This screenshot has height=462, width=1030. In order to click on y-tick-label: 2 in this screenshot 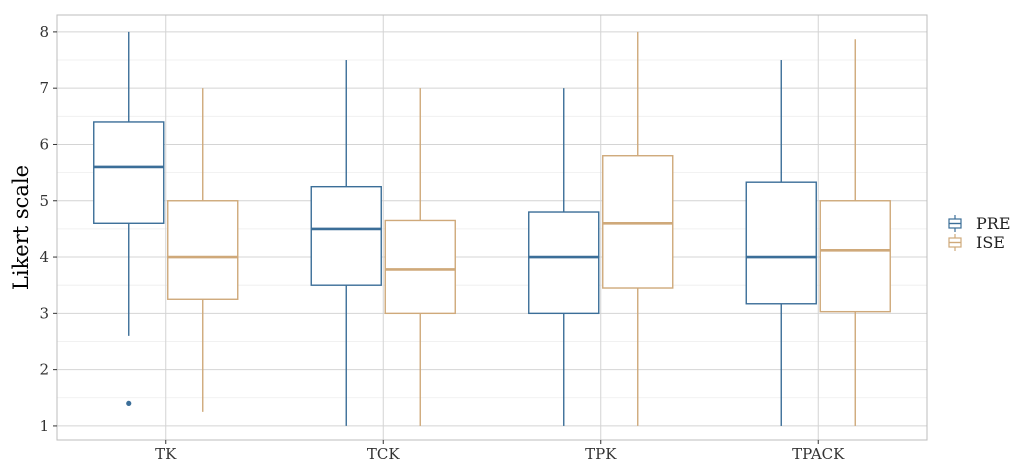, I will do `click(44, 370)`.